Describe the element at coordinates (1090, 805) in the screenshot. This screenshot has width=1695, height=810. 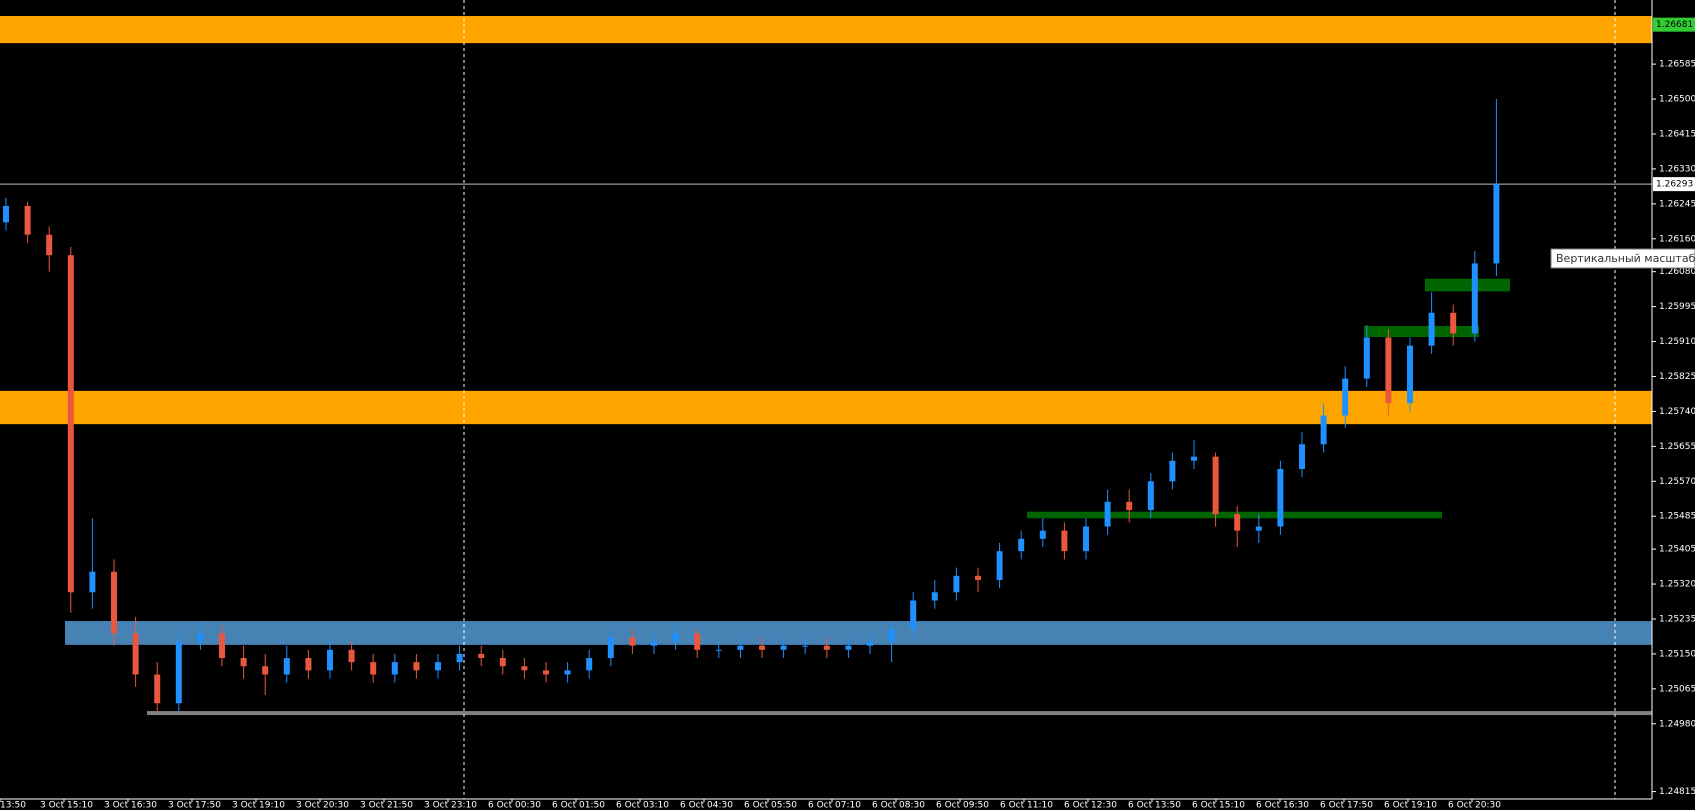
I see `x-tick-label: 6 Oct 12:30` at that location.